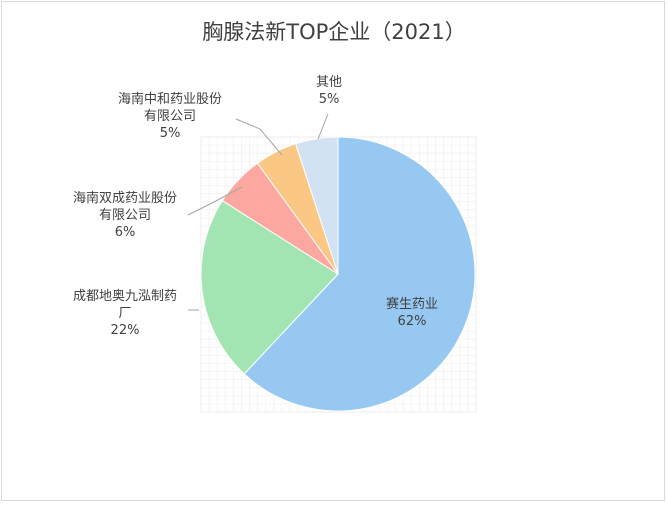 The width and height of the screenshot is (668, 512). I want to click on chart-title: 胸腺法新TOP企业（2021）, so click(334, 32).